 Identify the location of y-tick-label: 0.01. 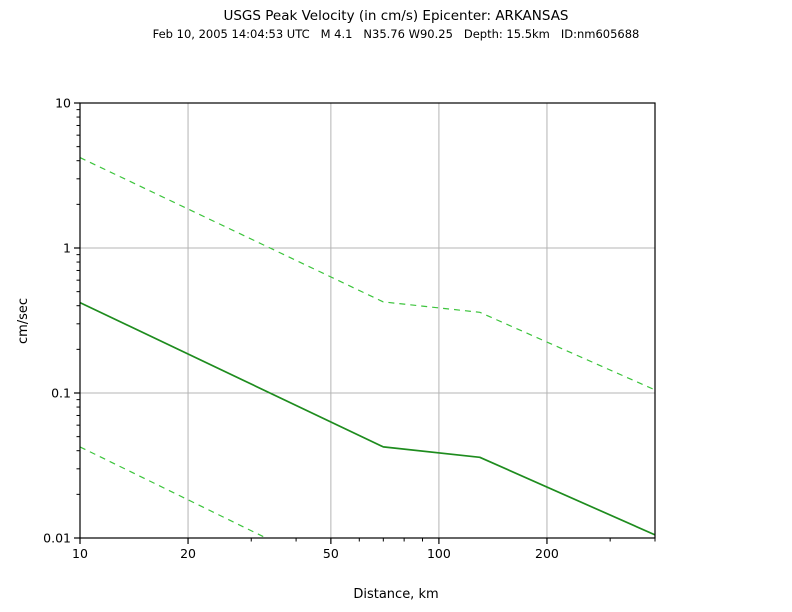
(57, 538).